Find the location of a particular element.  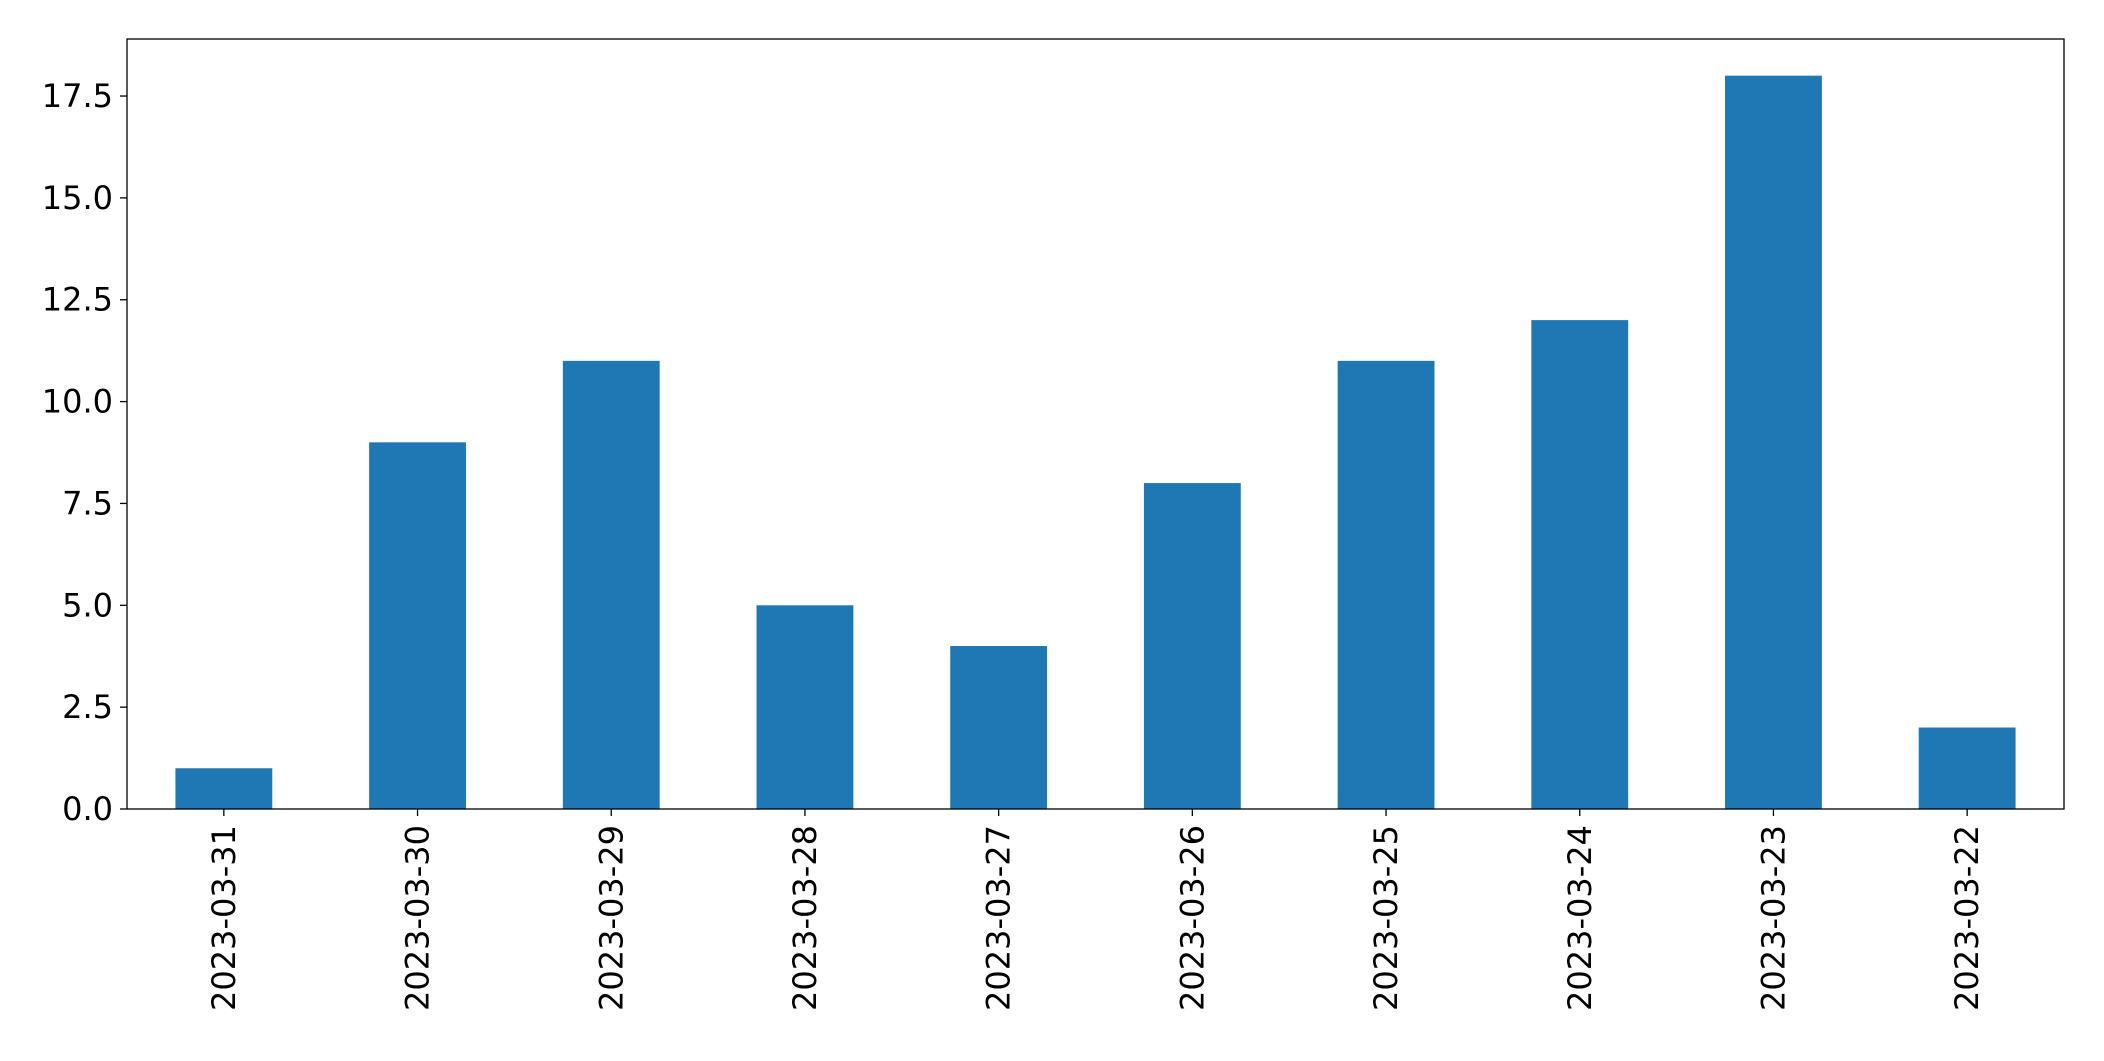

y-tick-label: 15.0 is located at coordinates (77, 198).